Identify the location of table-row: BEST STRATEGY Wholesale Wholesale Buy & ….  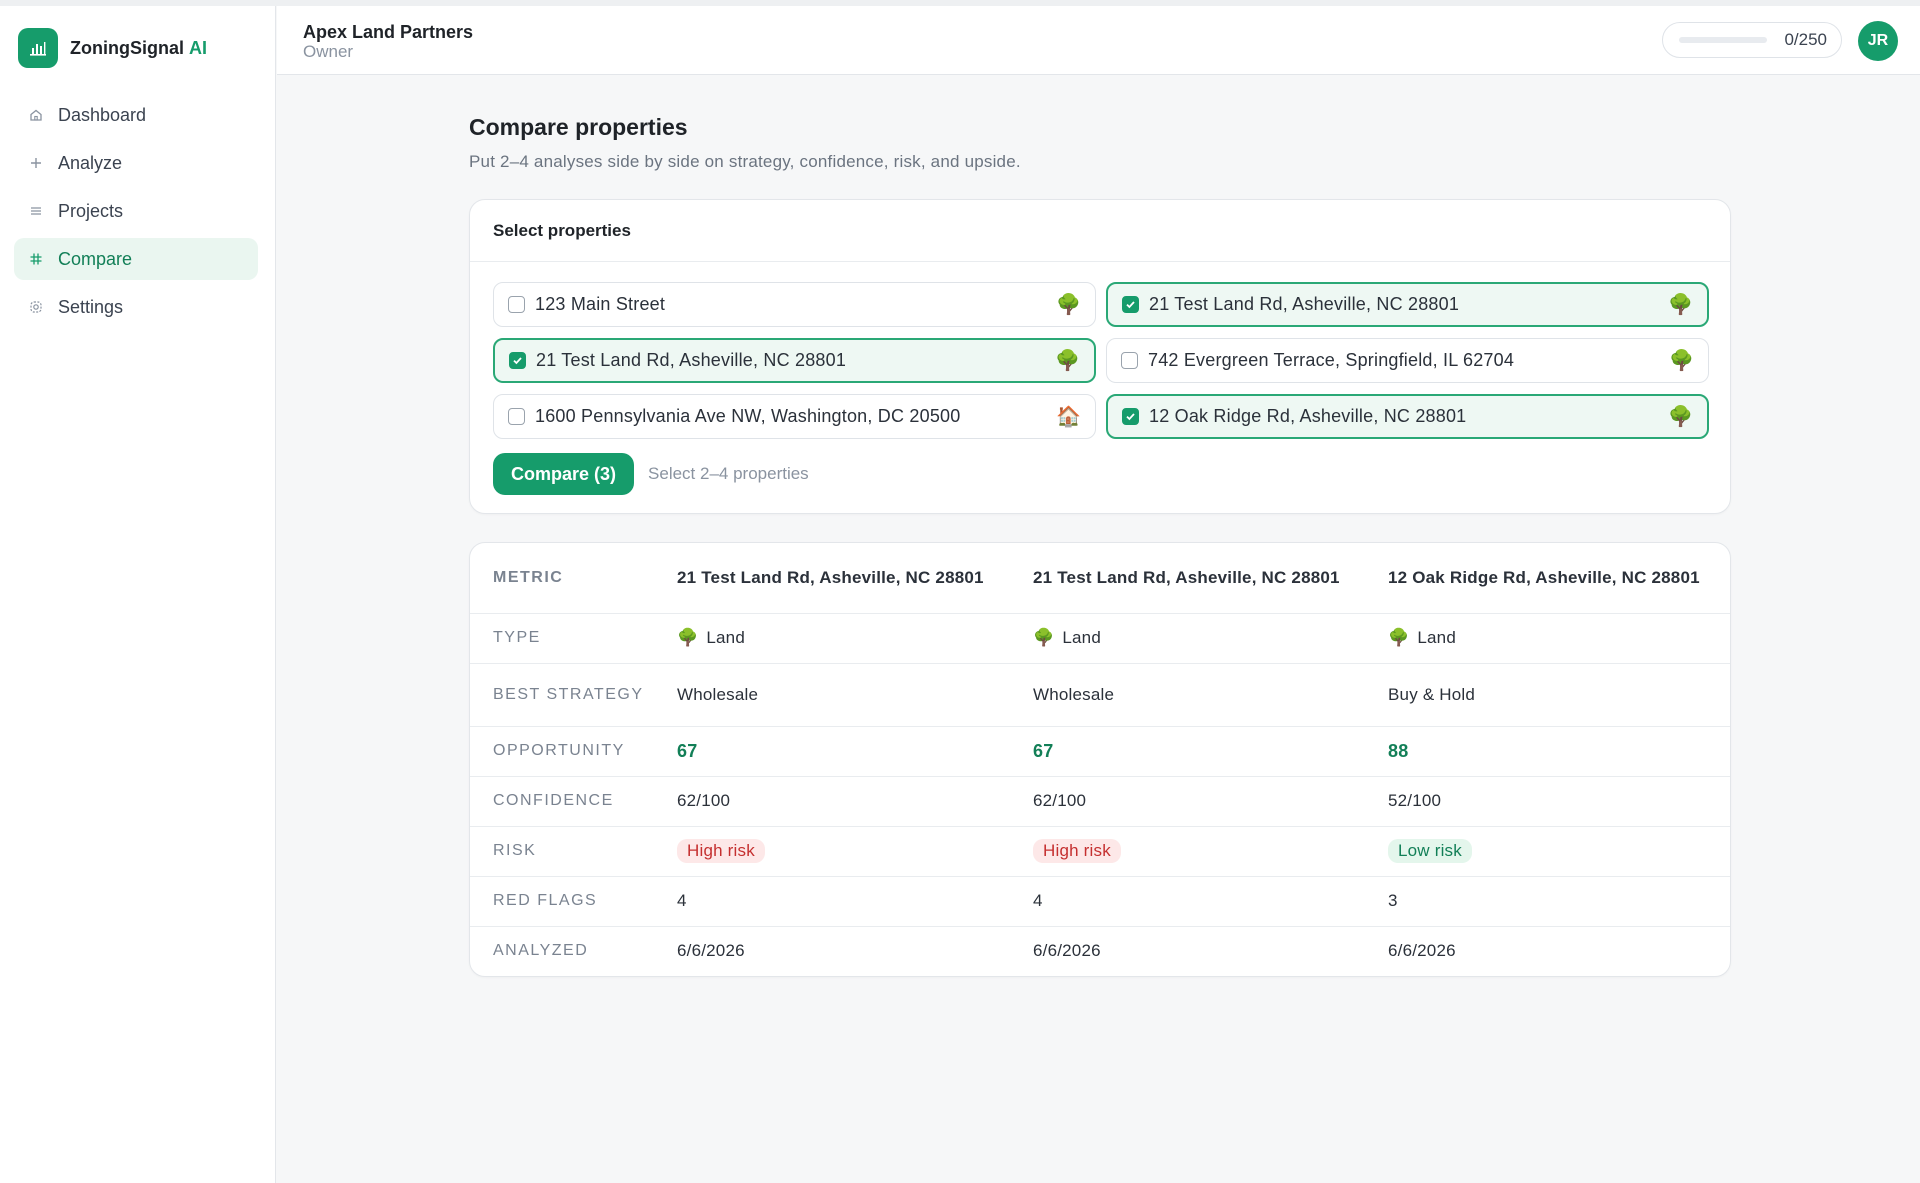
(1100, 695).